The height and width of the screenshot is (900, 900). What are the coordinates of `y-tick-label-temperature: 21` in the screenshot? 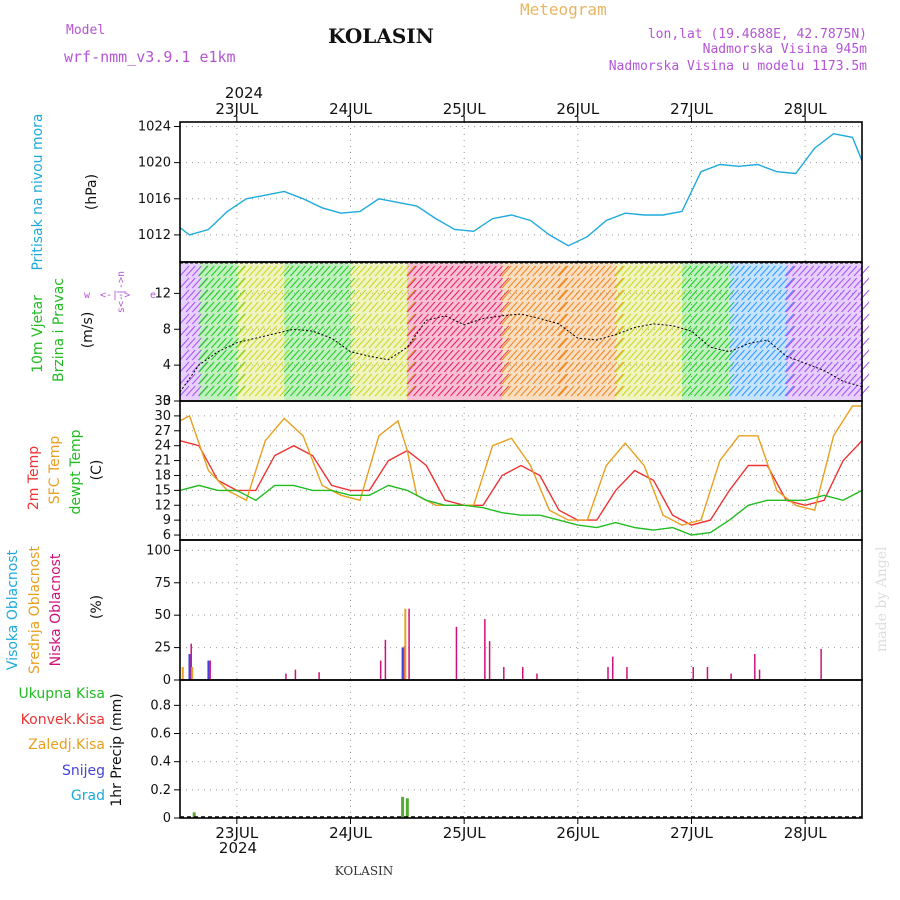 It's located at (162, 461).